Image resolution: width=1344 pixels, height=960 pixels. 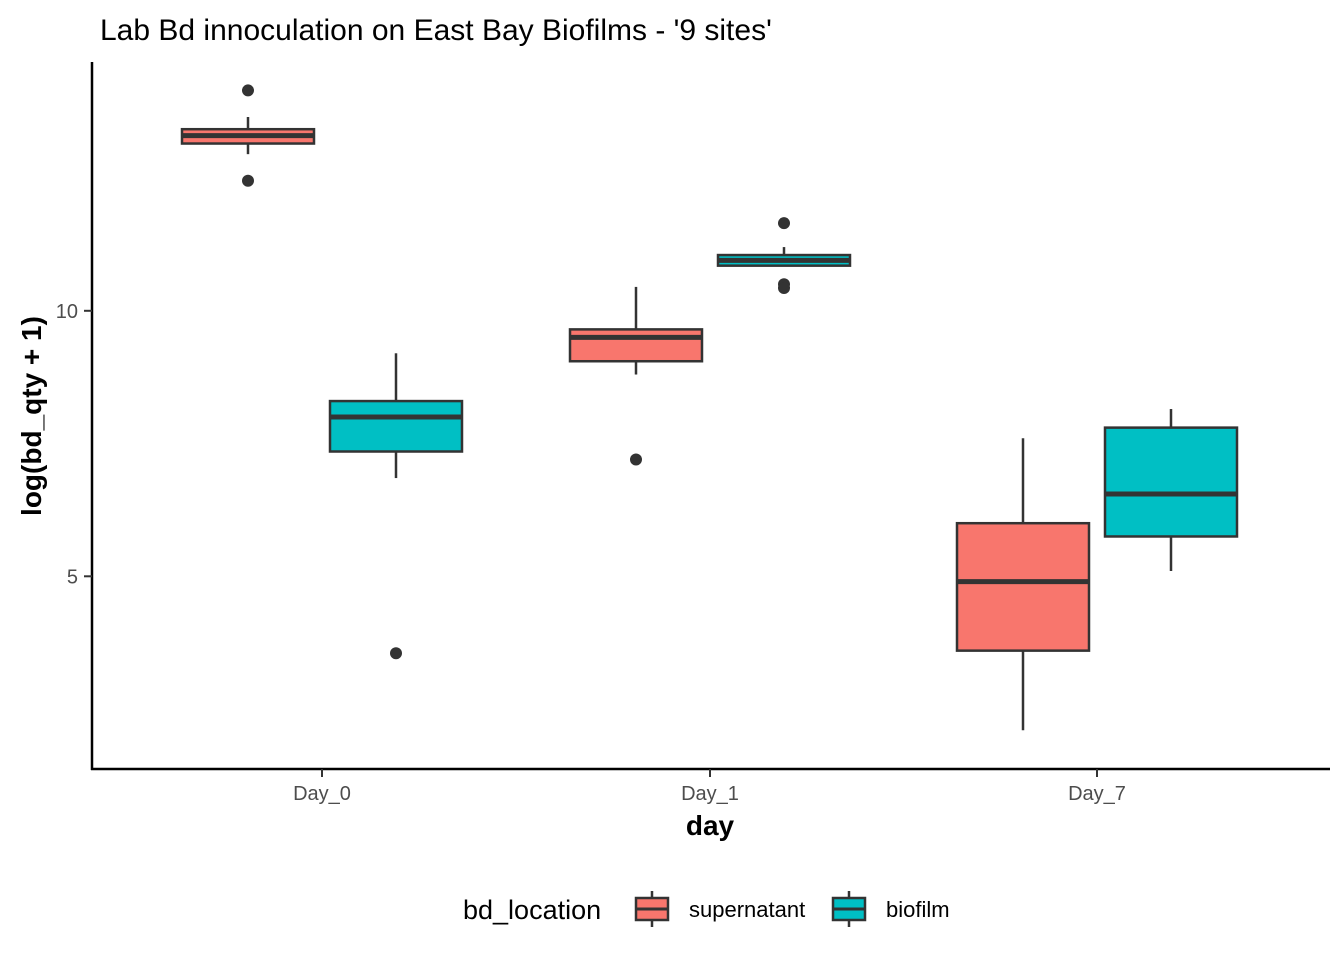 What do you see at coordinates (532, 910) in the screenshot?
I see `legend-title: bd_location` at bounding box center [532, 910].